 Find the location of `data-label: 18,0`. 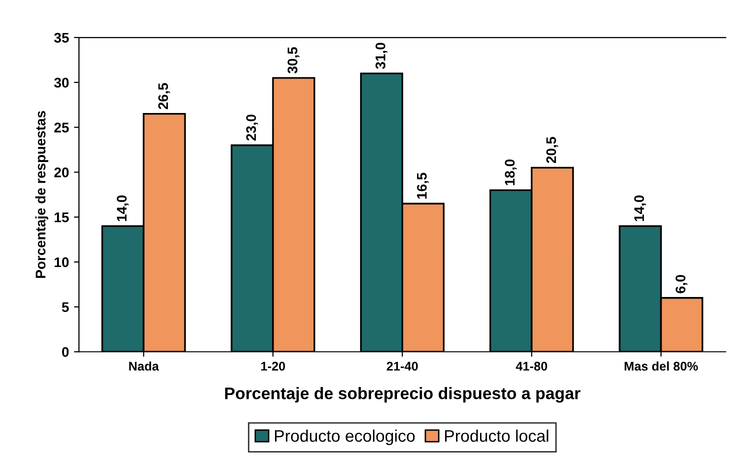

data-label: 18,0 is located at coordinates (510, 173).